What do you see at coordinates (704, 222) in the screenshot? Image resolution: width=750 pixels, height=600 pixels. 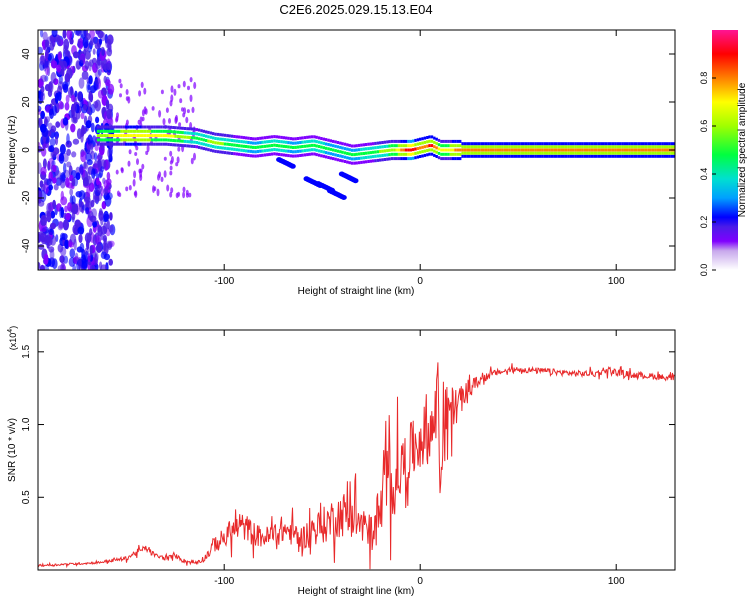 I see `colorbar-tick-label: 0.2` at bounding box center [704, 222].